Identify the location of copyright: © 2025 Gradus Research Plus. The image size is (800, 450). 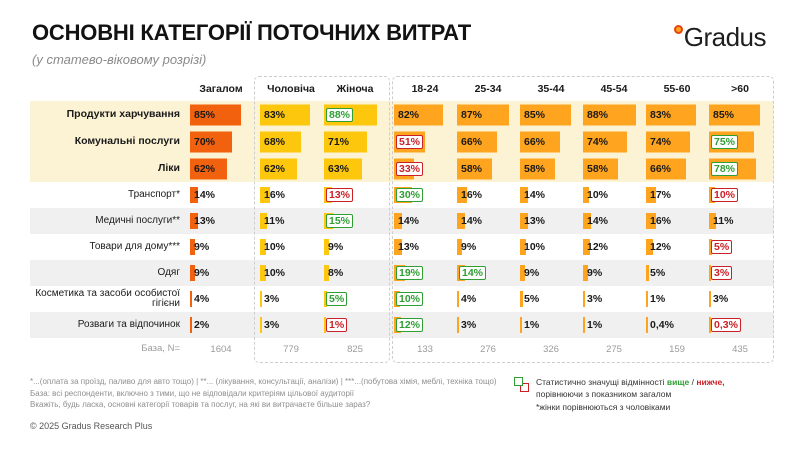
(91, 425).